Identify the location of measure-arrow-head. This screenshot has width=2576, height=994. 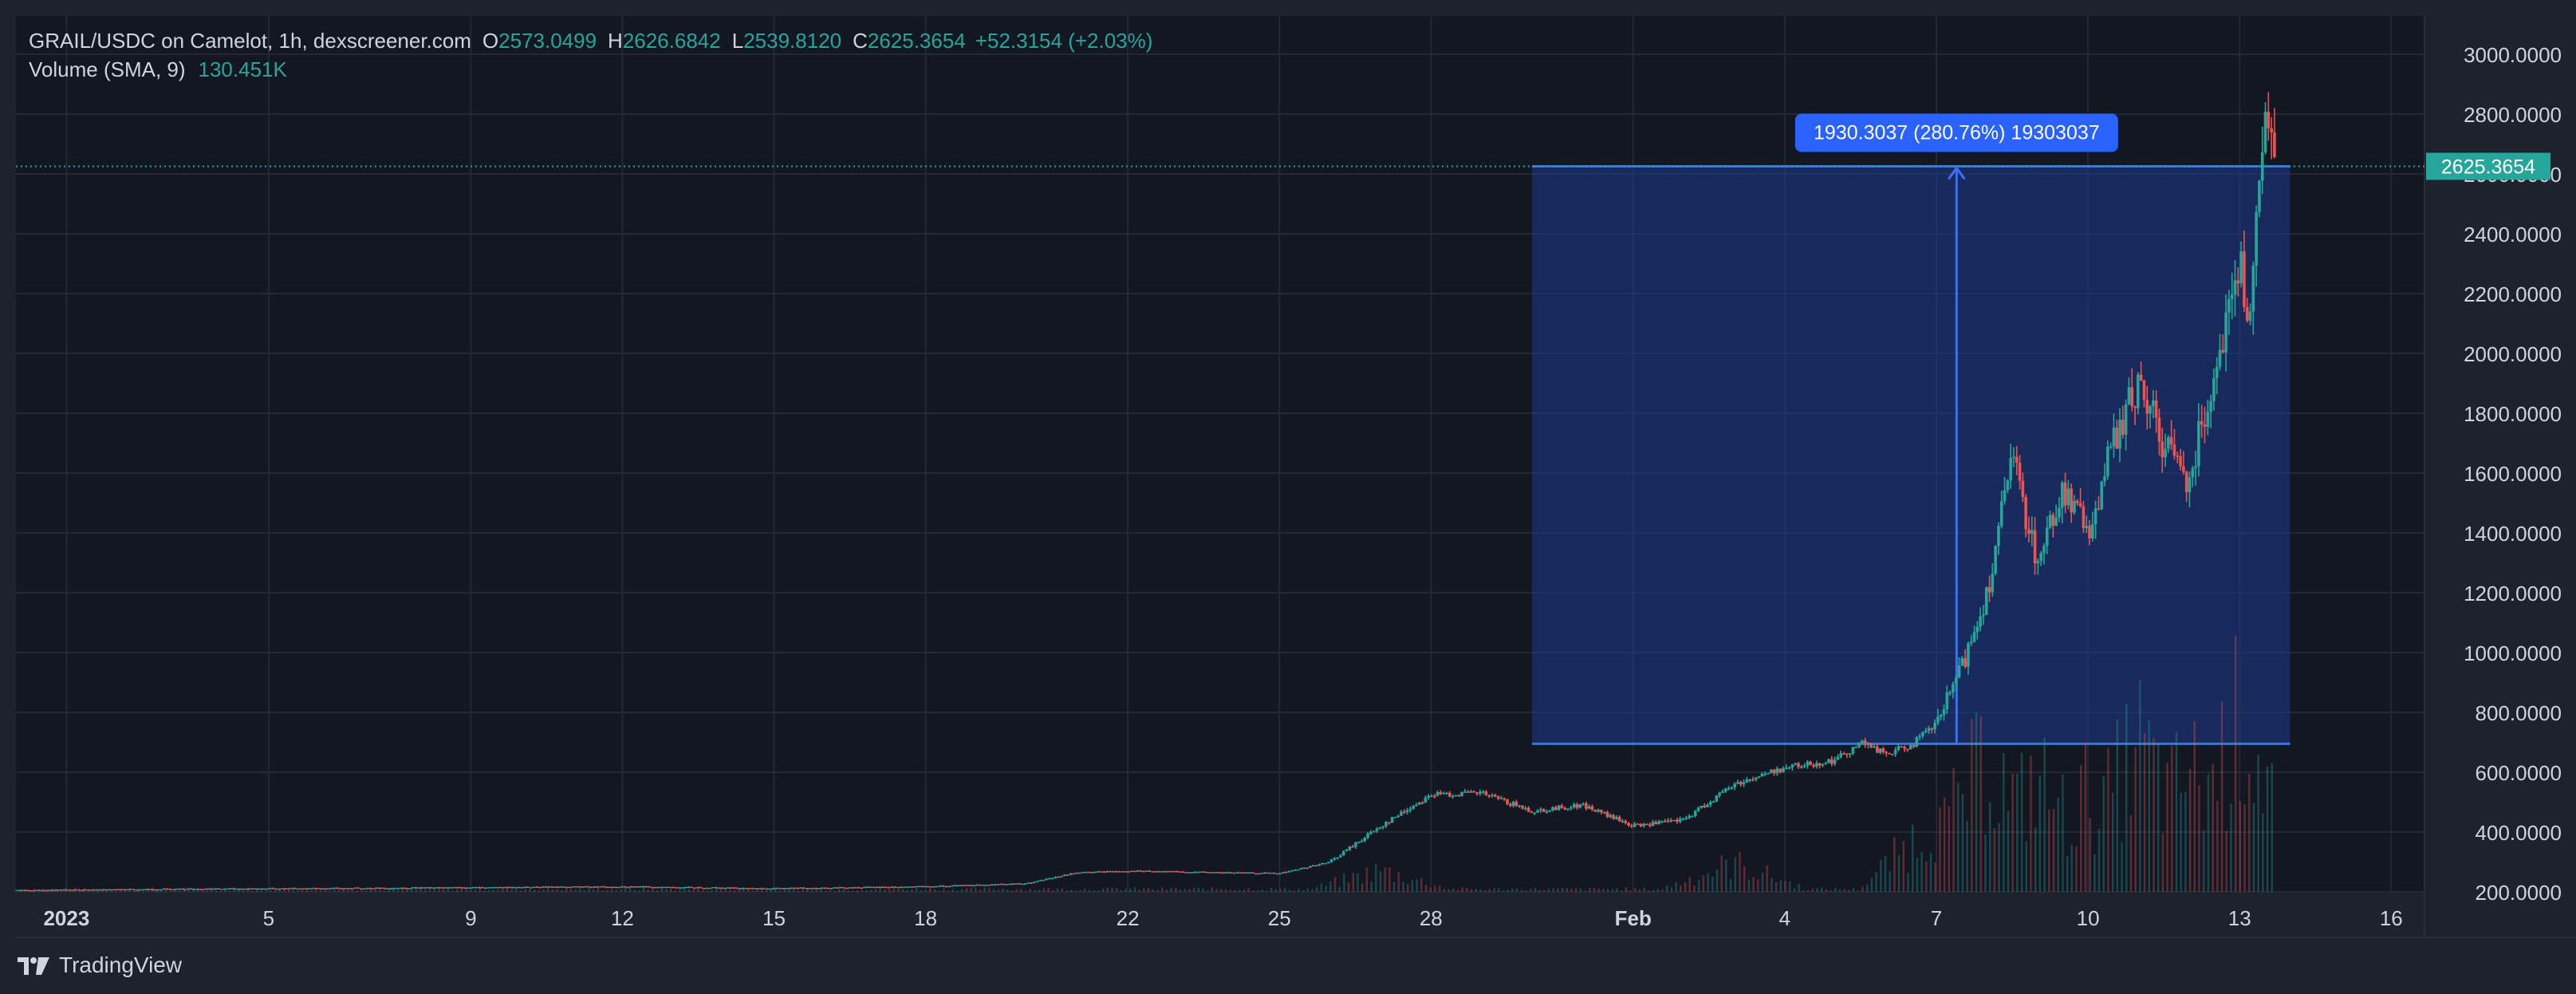
(1957, 172).